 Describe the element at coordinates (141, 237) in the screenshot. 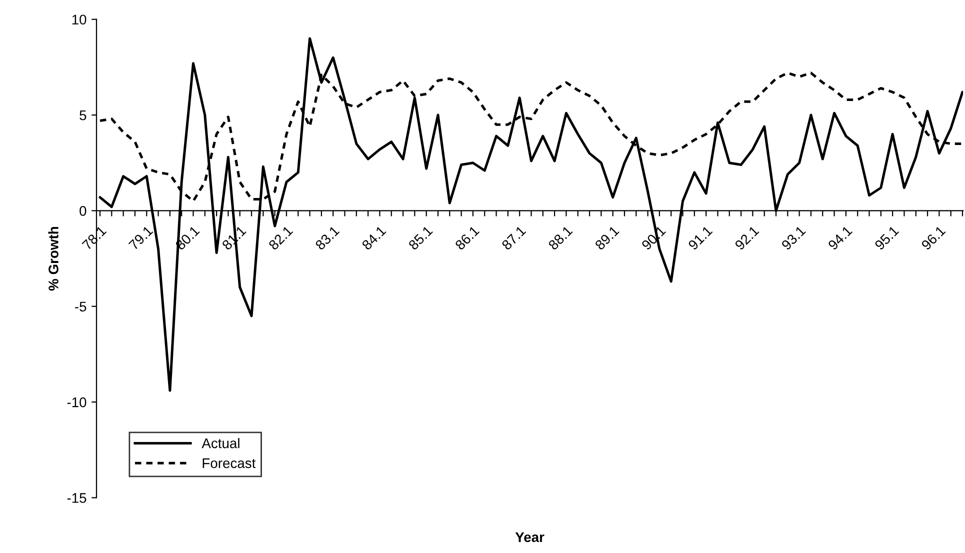

I see `x-tick-label: 79.1` at that location.